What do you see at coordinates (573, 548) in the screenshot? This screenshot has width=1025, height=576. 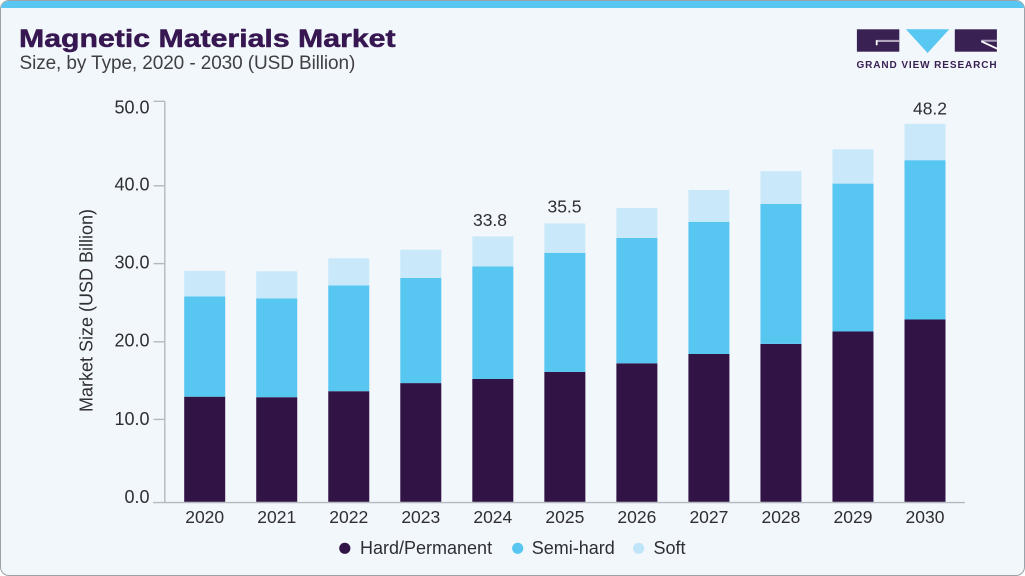 I see `svg-text: Semi-hard` at bounding box center [573, 548].